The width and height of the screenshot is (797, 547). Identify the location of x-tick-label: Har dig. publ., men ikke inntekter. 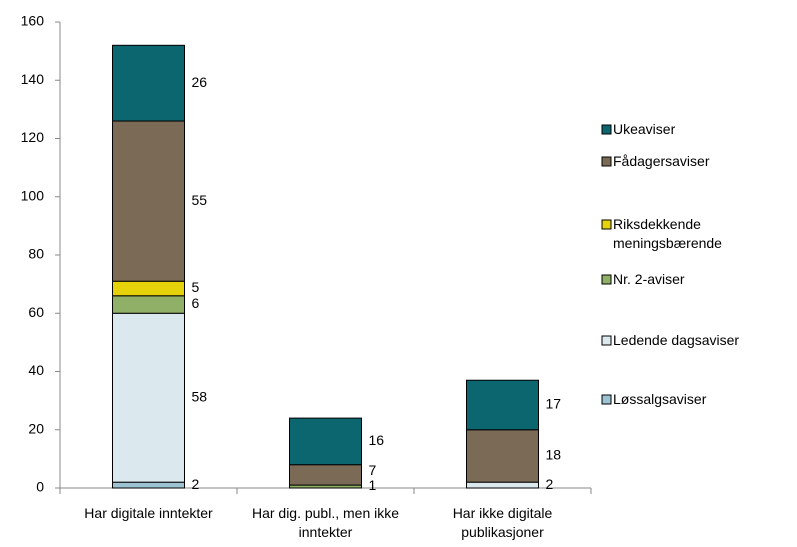
(325, 522).